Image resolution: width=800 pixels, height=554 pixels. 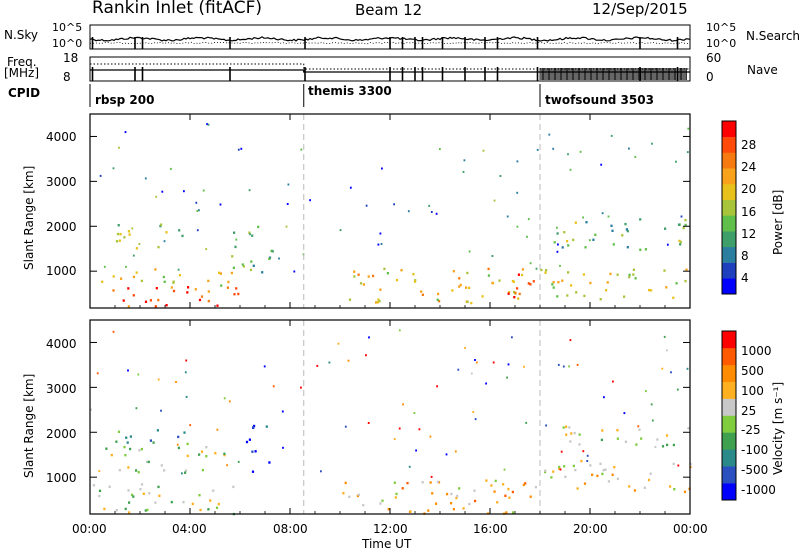 I want to click on freq-tick-top: 18, so click(x=71, y=58).